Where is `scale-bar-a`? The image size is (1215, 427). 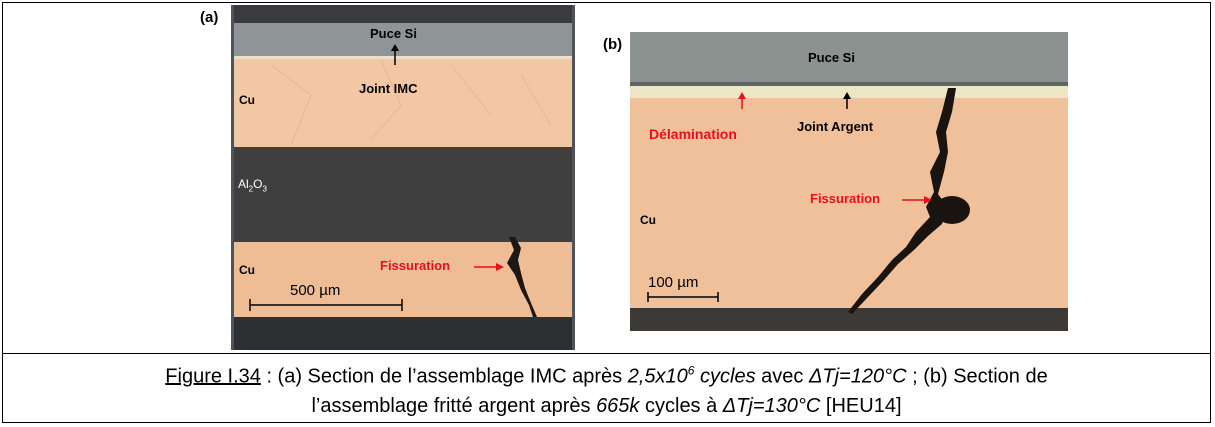
scale-bar-a is located at coordinates (326, 305).